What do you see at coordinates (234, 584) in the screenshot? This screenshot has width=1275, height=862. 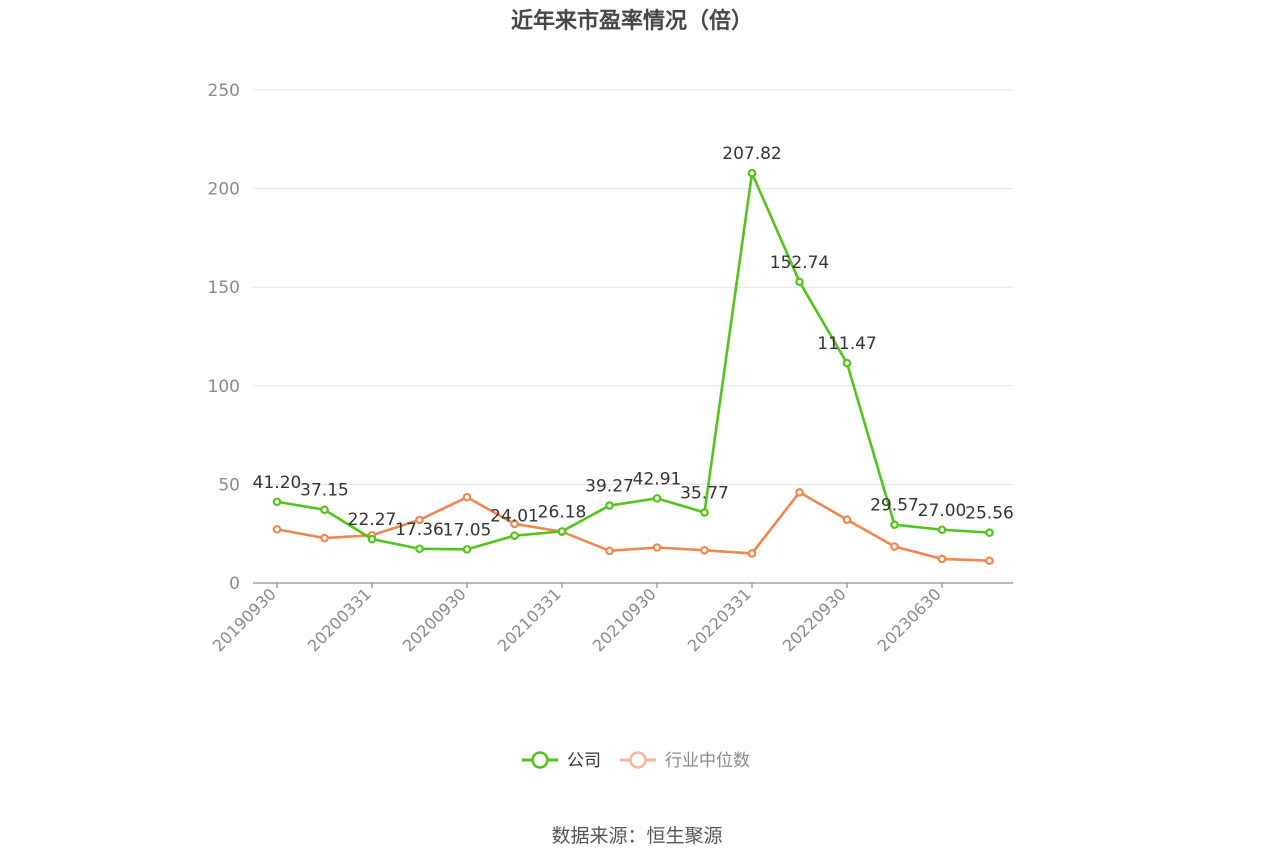 I see `y-tick-label: 0` at bounding box center [234, 584].